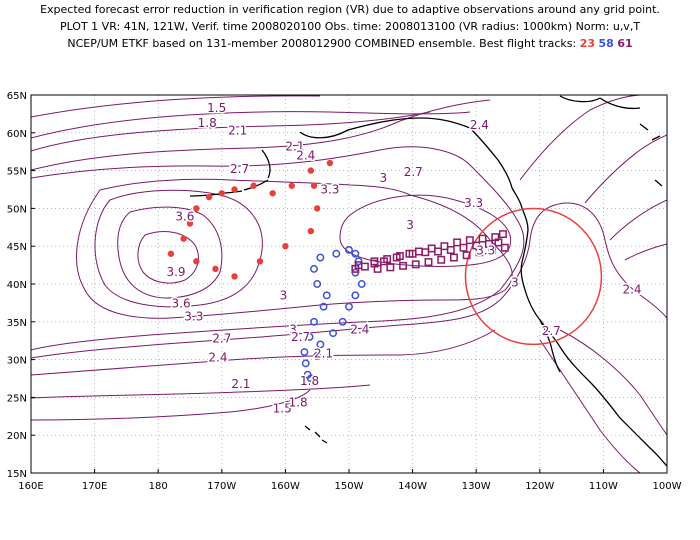 The height and width of the screenshot is (540, 700). Describe the element at coordinates (625, 43) in the screenshot. I see `track-id-61: 61` at that location.